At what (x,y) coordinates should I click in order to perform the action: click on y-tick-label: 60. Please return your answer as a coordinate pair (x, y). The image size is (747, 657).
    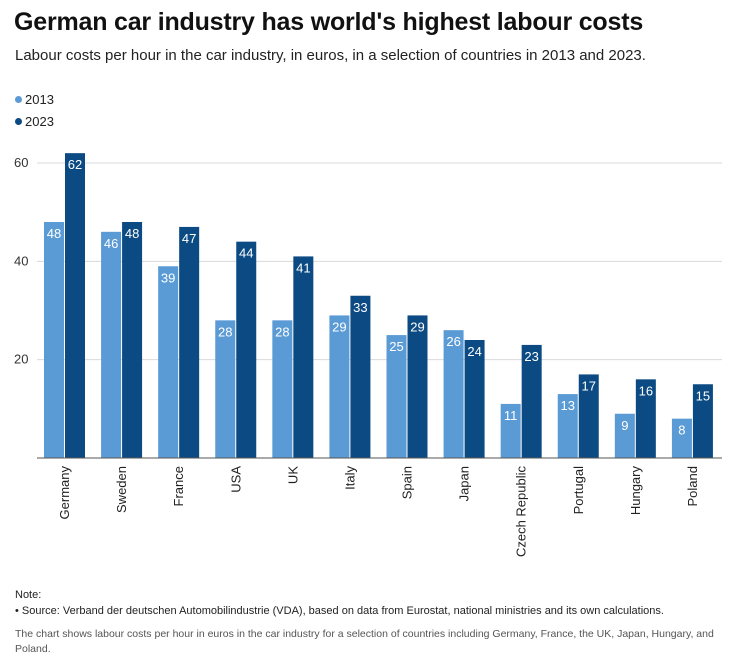
    Looking at the image, I should click on (21, 162).